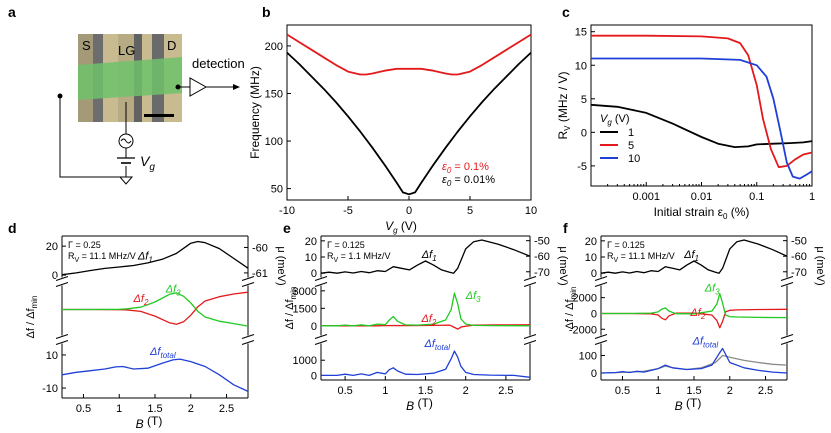 The image size is (831, 433). What do you see at coordinates (102, 257) in the screenshot?
I see `param-responsivity: RV = 11.1 MHz/V` at bounding box center [102, 257].